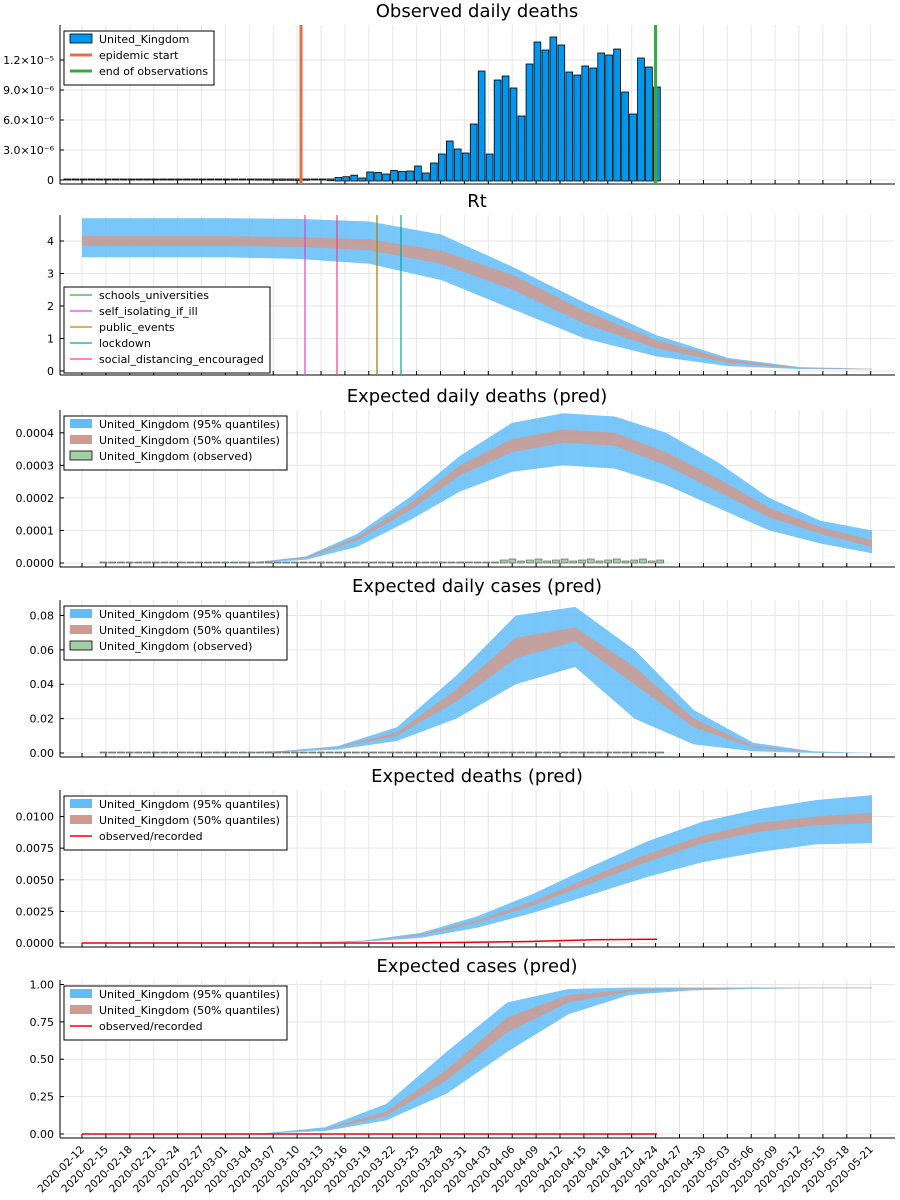  What do you see at coordinates (148, 311) in the screenshot?
I see `legend-label: self_isolating_if_ill` at bounding box center [148, 311].